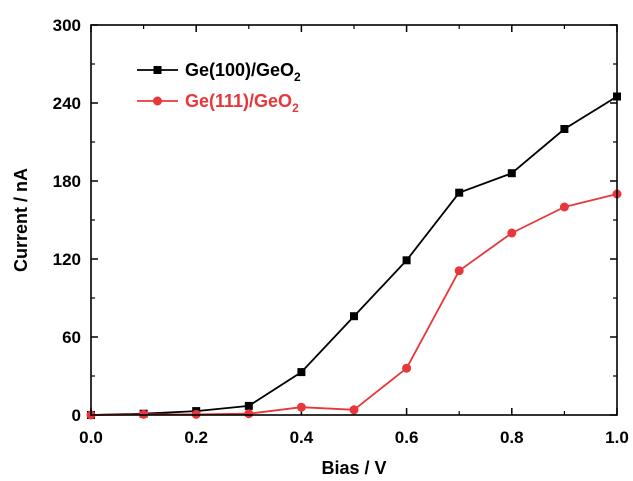 Image resolution: width=633 pixels, height=481 pixels. What do you see at coordinates (71, 337) in the screenshot?
I see `y-tick-label: 60` at bounding box center [71, 337].